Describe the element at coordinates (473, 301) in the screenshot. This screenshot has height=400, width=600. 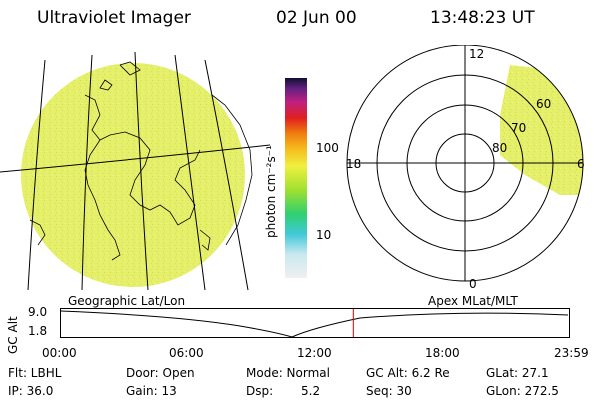
I see `timeline-right-title: Apex MLat/MLT` at that location.